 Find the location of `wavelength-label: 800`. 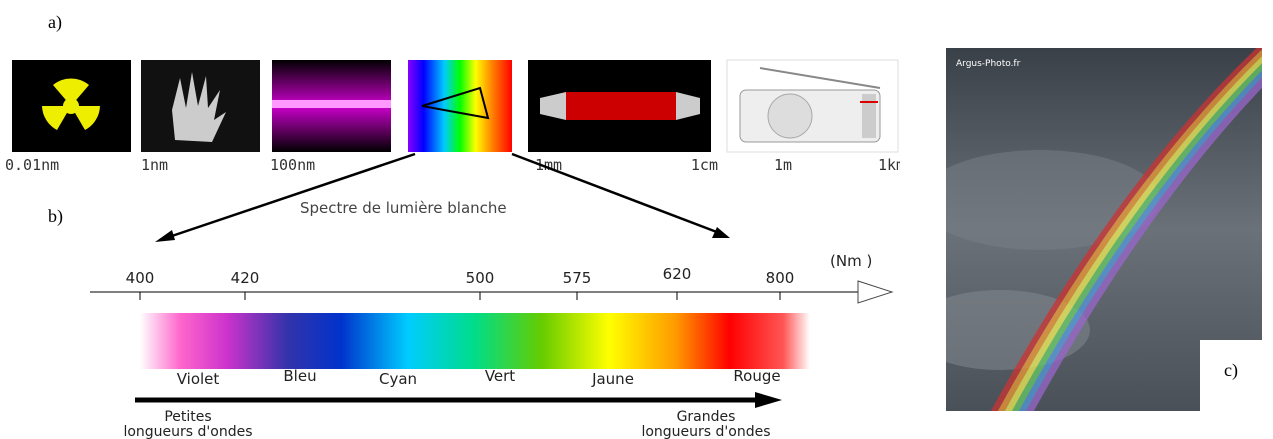

wavelength-label: 800 is located at coordinates (780, 278).